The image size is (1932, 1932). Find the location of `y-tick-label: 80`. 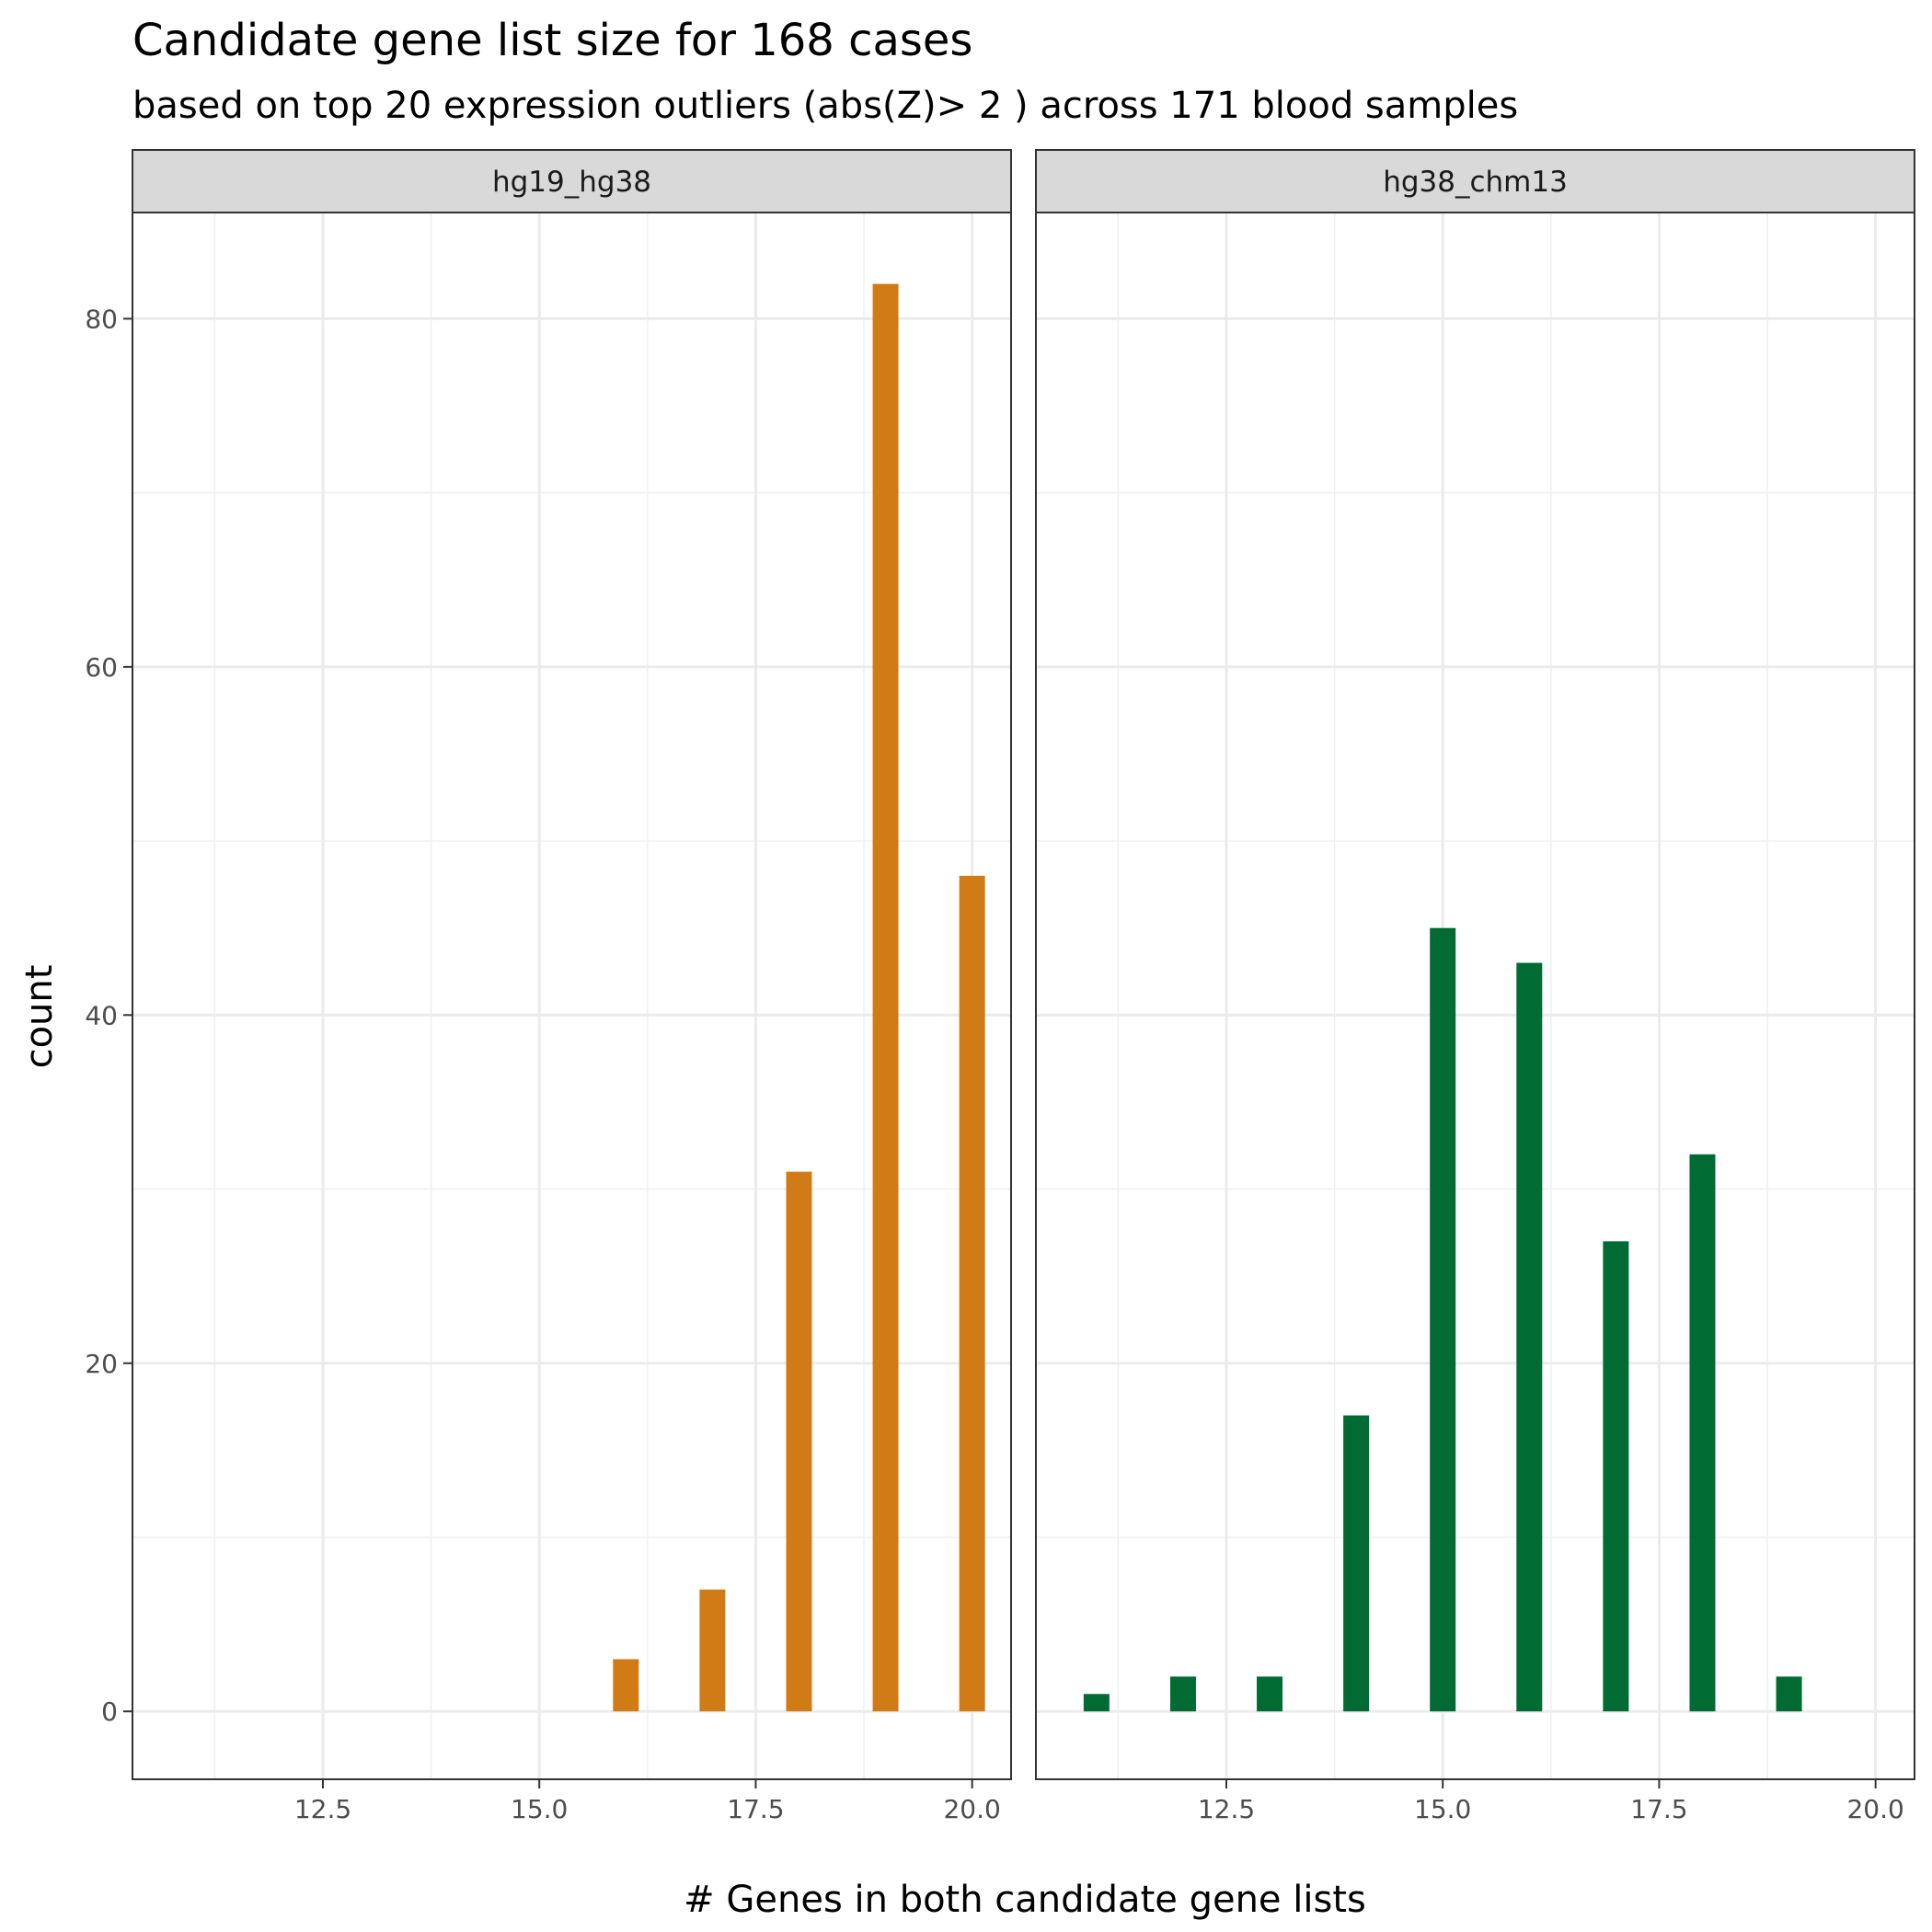

y-tick-label: 80 is located at coordinates (101, 319).